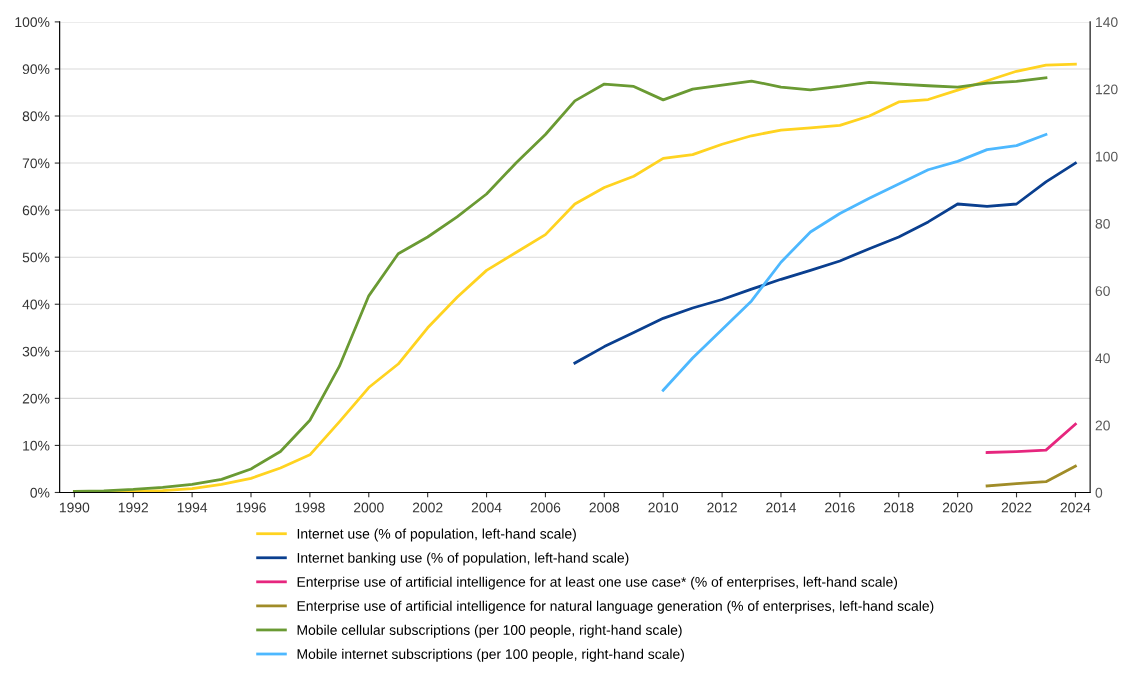 This screenshot has height=684, width=1125. Describe the element at coordinates (36, 116) in the screenshot. I see `y-tick-label: 80%` at that location.